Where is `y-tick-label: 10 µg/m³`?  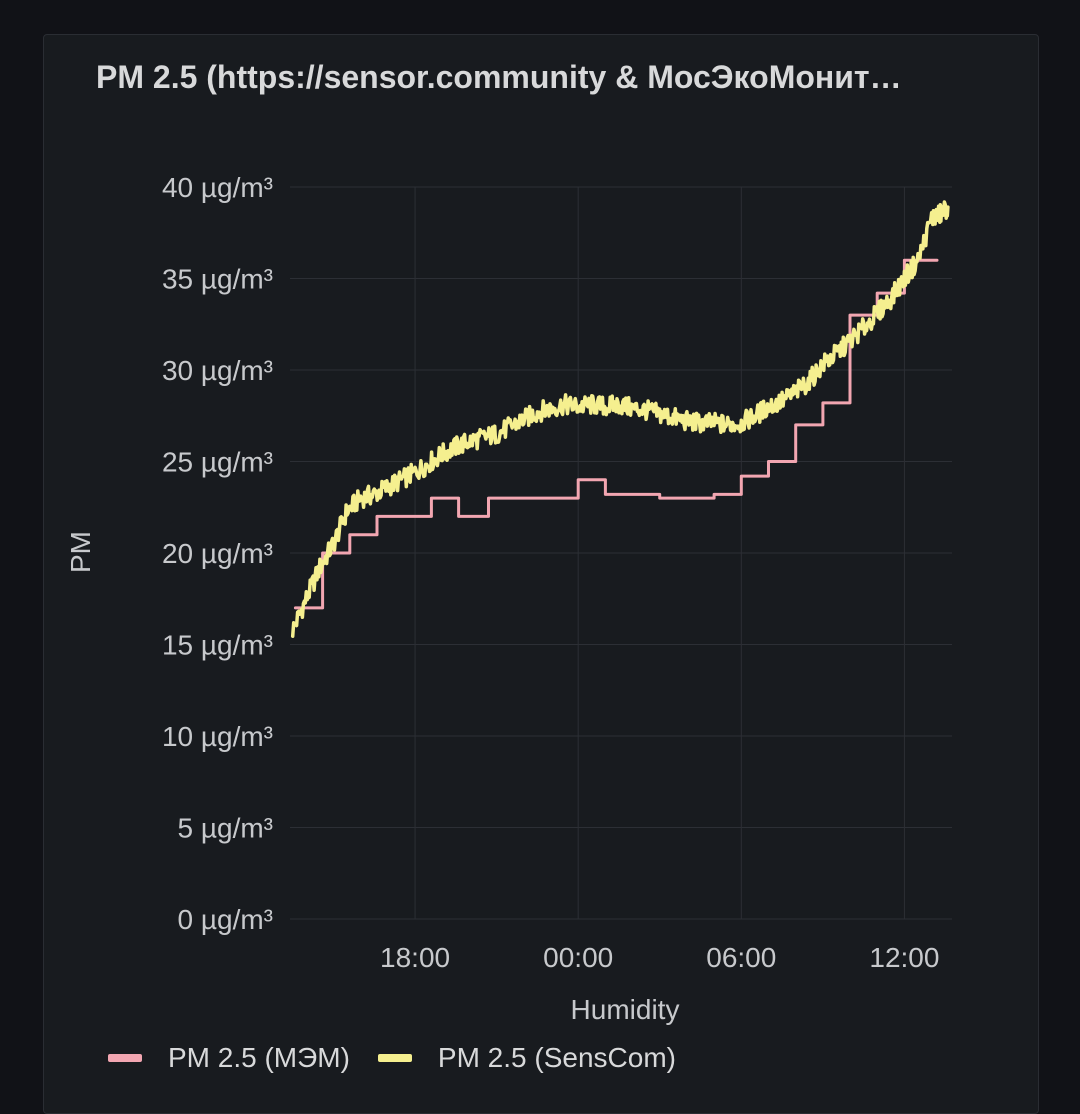
y-tick-label: 10 µg/m³ is located at coordinates (217, 736).